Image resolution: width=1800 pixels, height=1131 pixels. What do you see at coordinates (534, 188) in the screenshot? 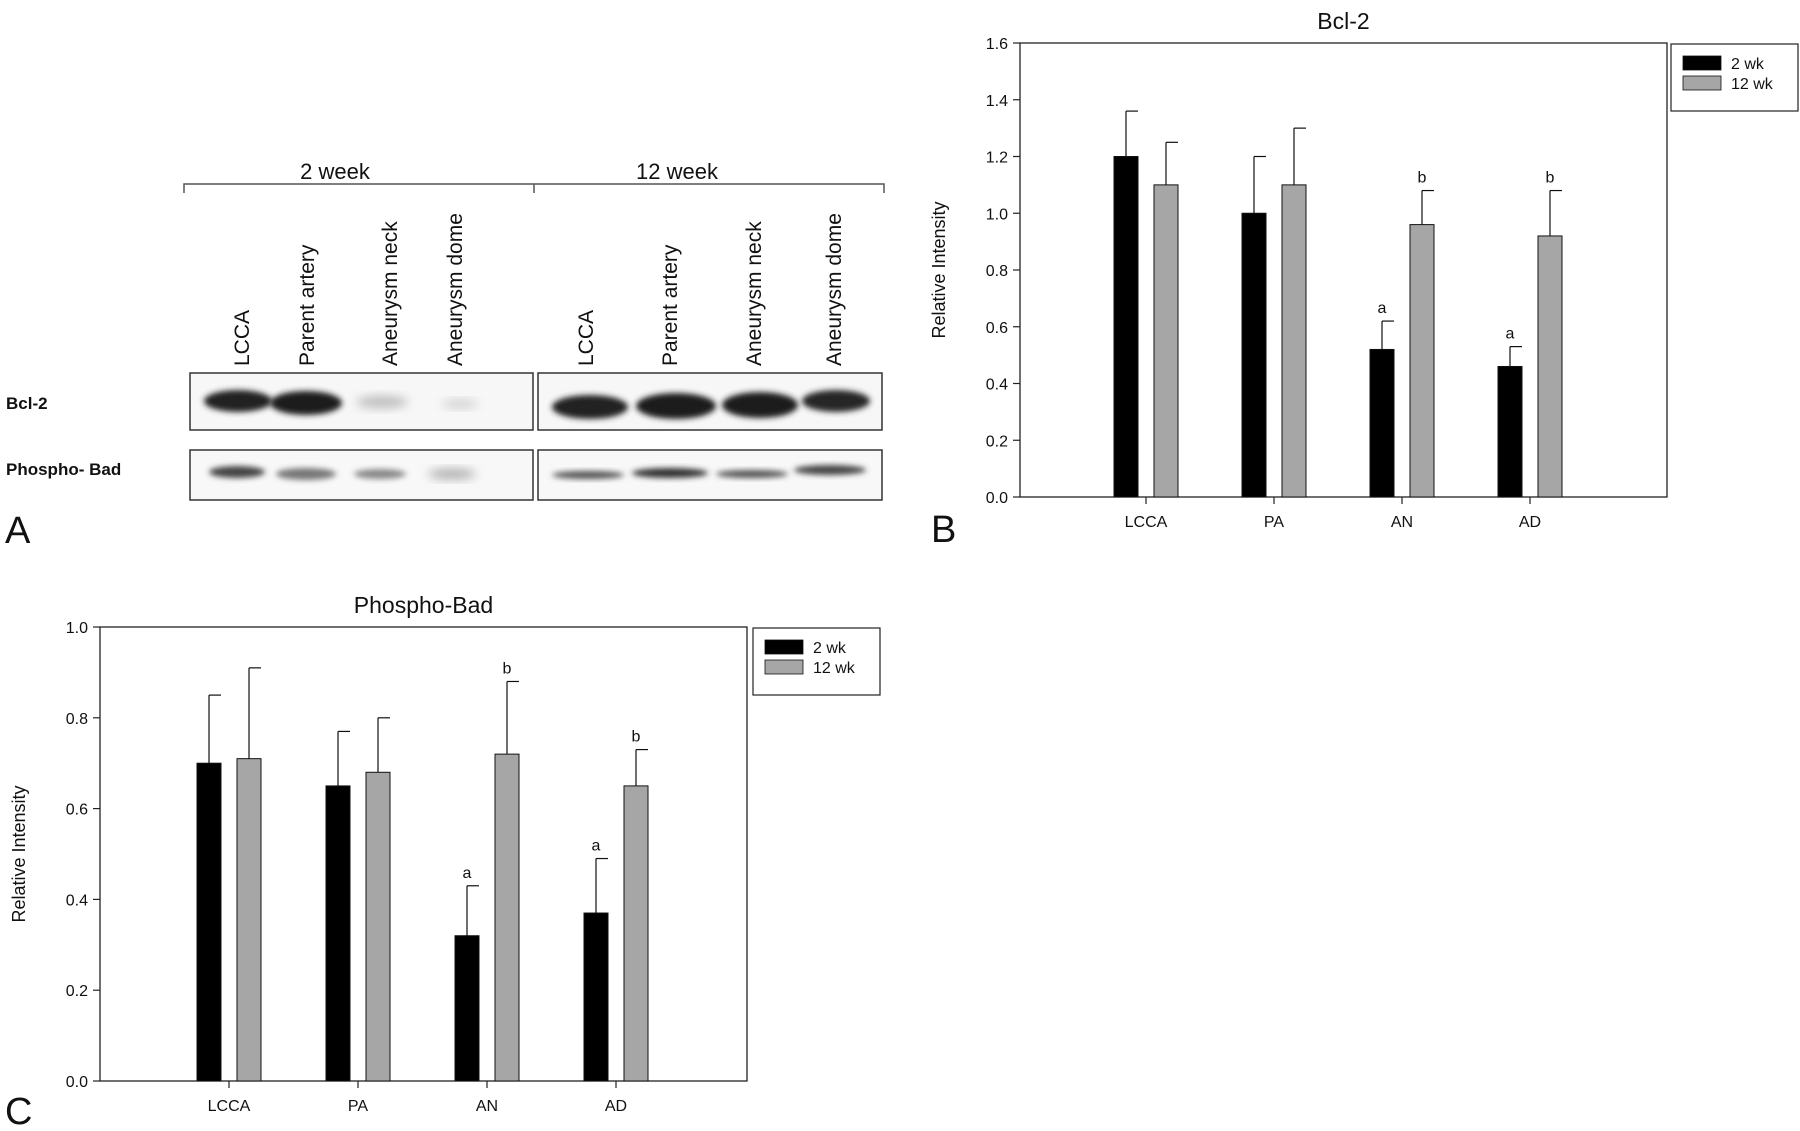
I see `group-bracket` at bounding box center [534, 188].